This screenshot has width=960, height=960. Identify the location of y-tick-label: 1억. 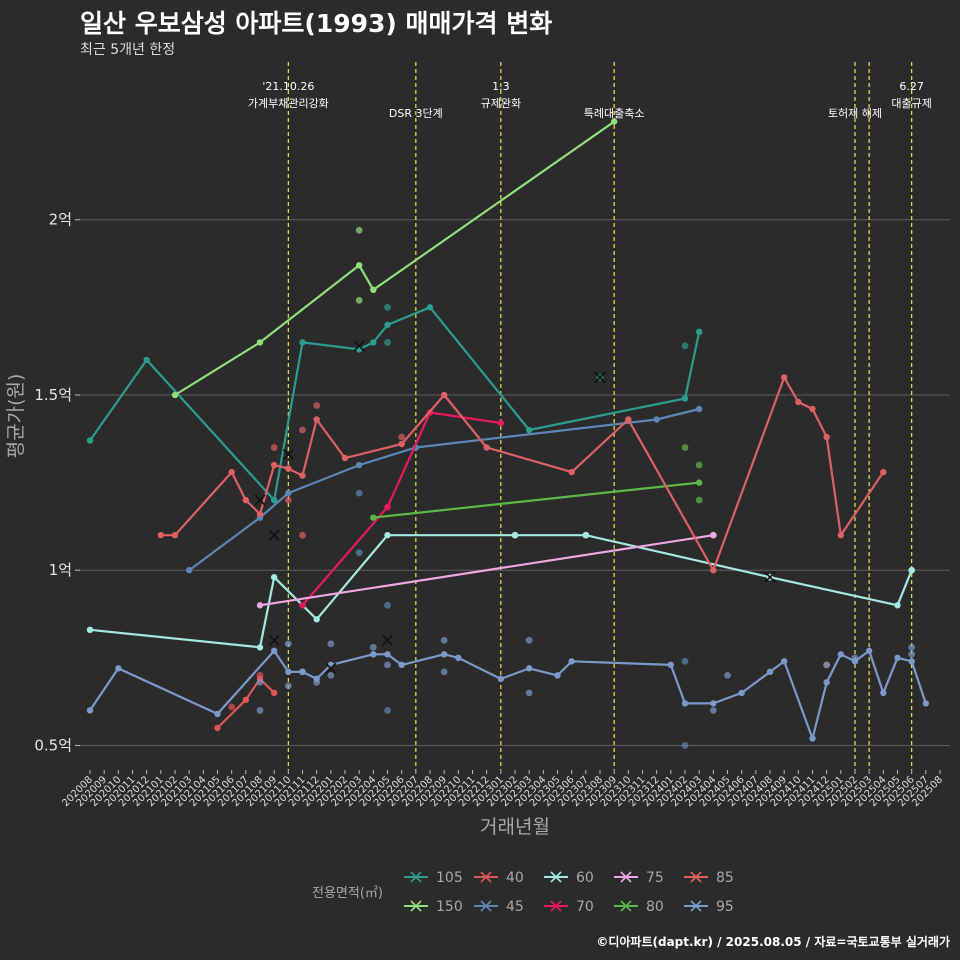
(60, 570).